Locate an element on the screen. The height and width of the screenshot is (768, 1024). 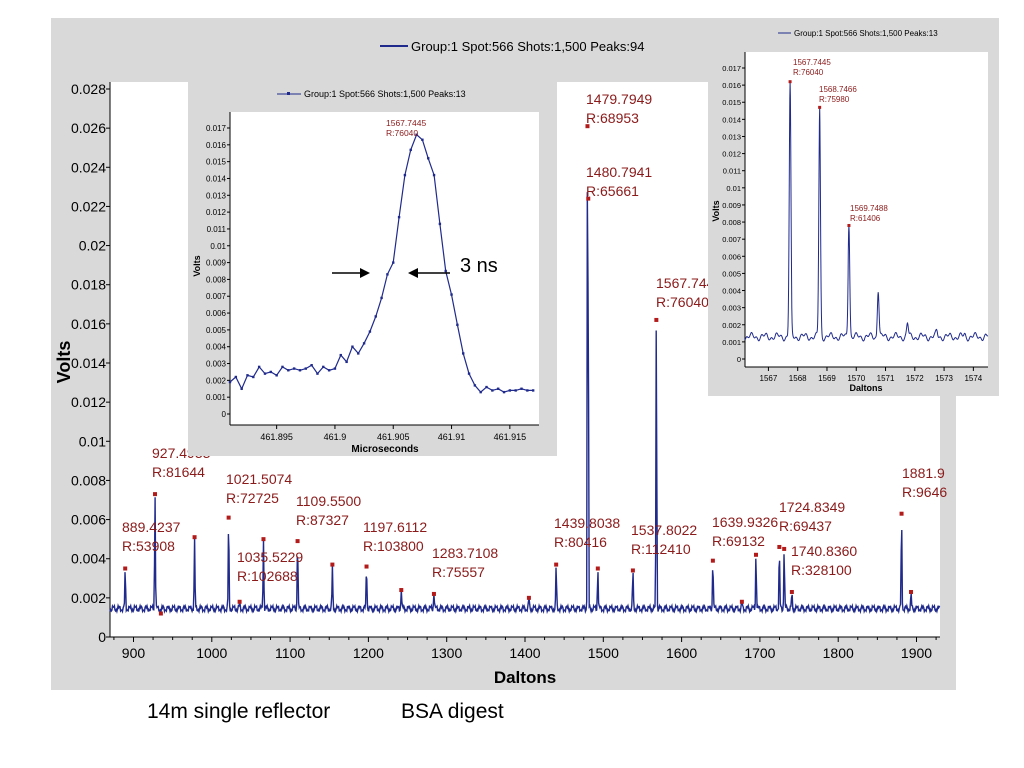
inset-time-y-tick-label: 0.009 is located at coordinates (216, 263).